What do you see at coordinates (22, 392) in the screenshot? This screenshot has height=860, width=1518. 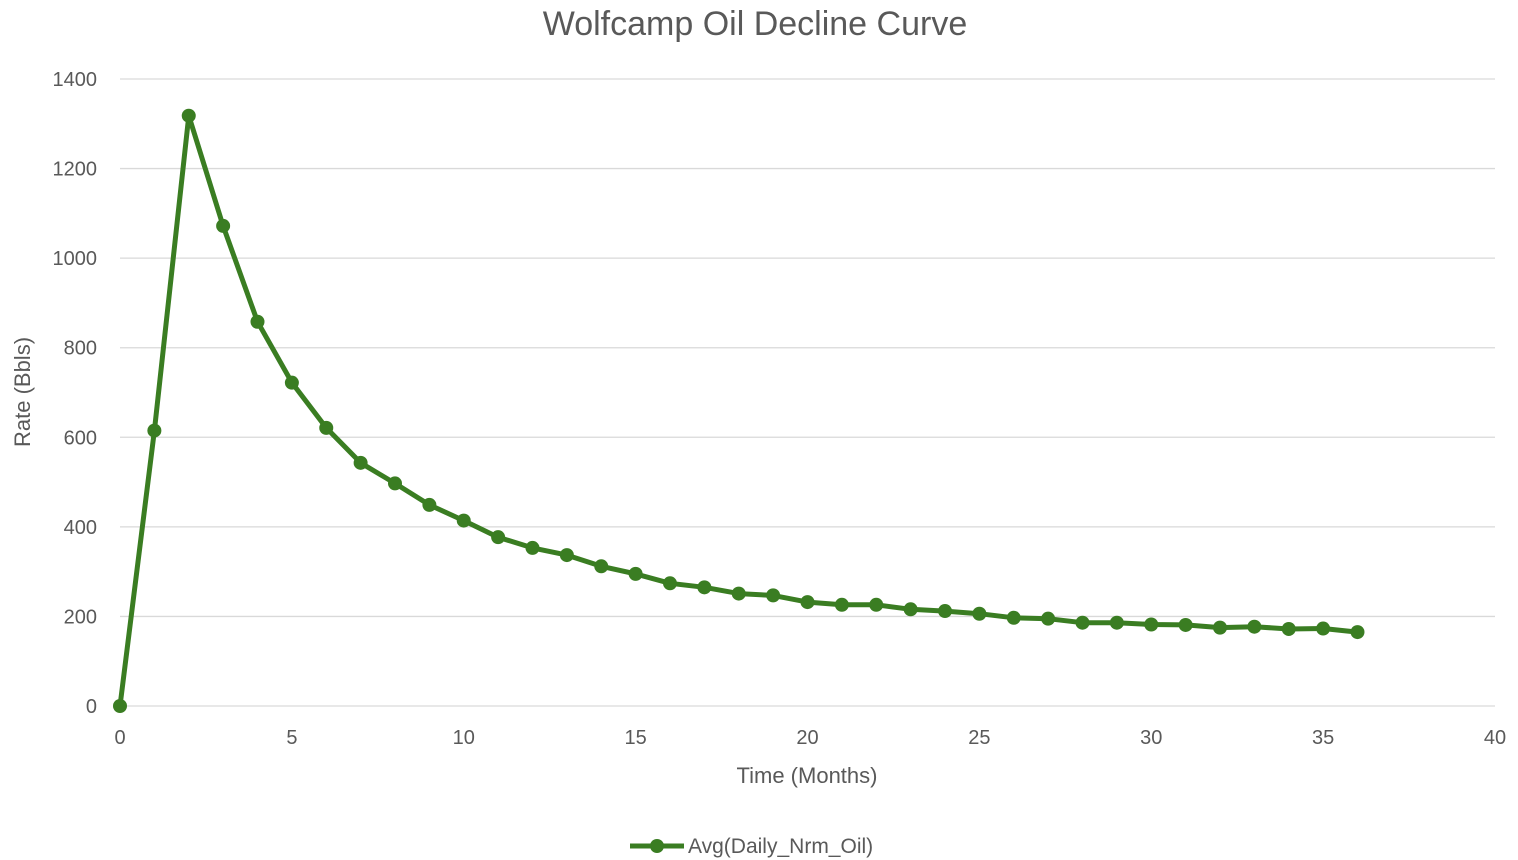 I see `y-axis-title: Rate (Bbls)` at bounding box center [22, 392].